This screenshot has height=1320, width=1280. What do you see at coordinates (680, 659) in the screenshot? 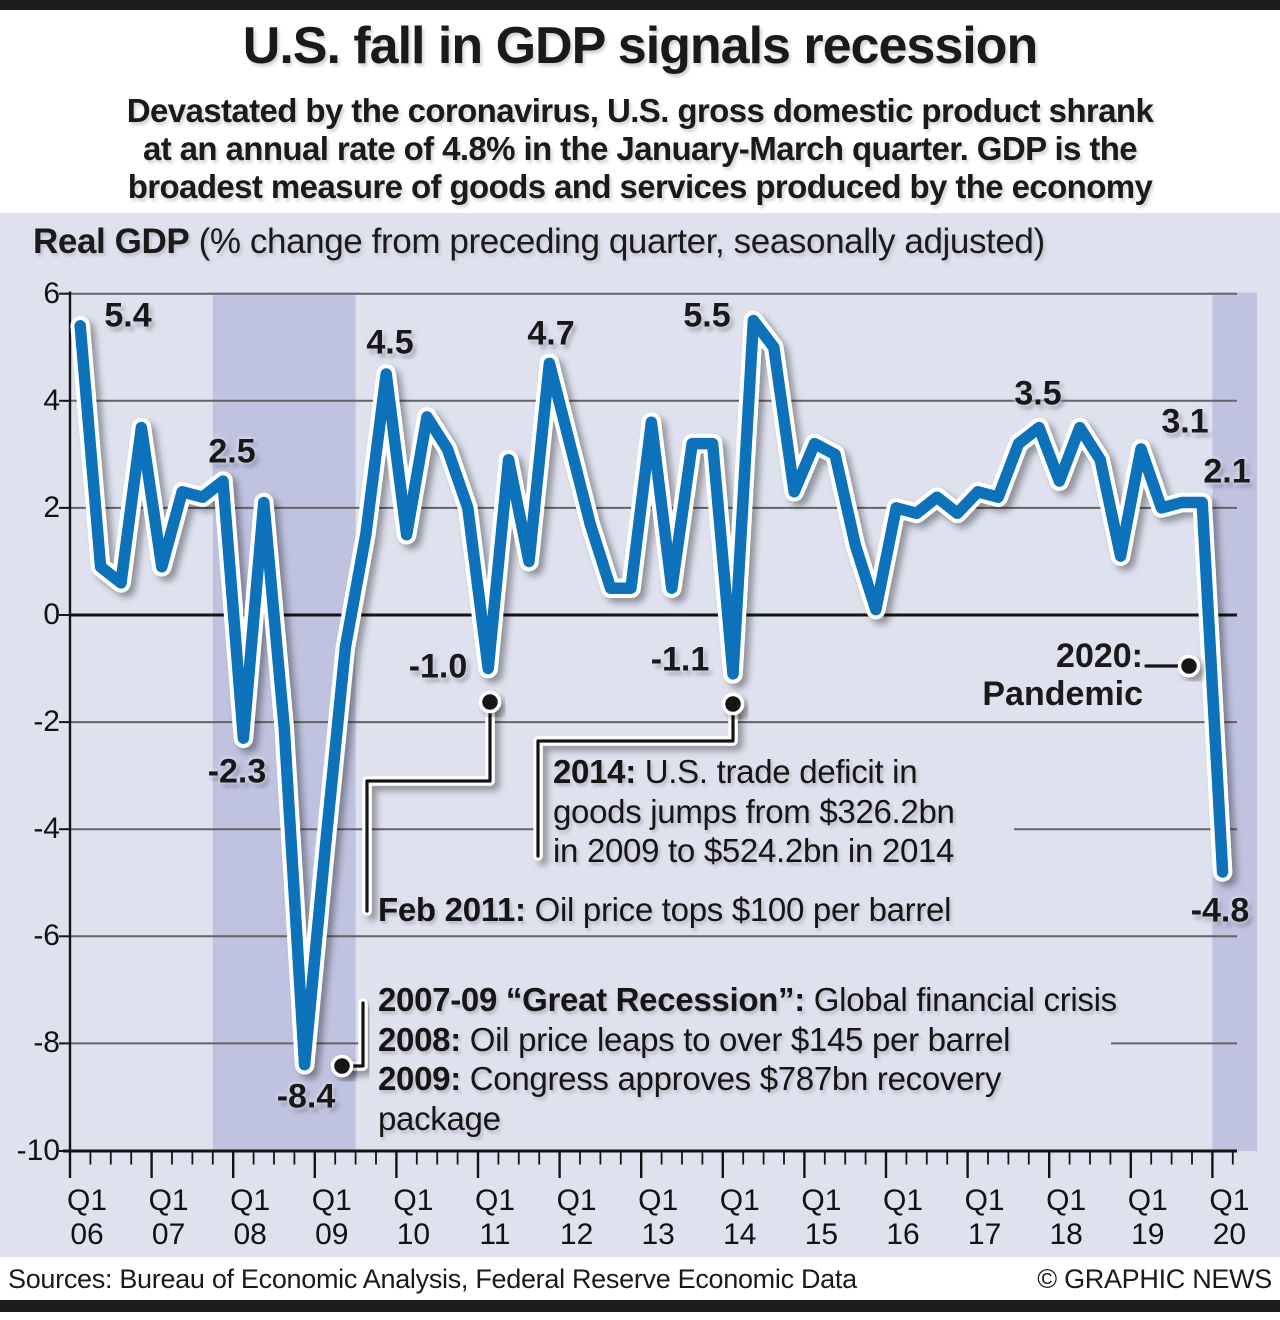
I see `value-label-2014-Q1: -1.1` at bounding box center [680, 659].